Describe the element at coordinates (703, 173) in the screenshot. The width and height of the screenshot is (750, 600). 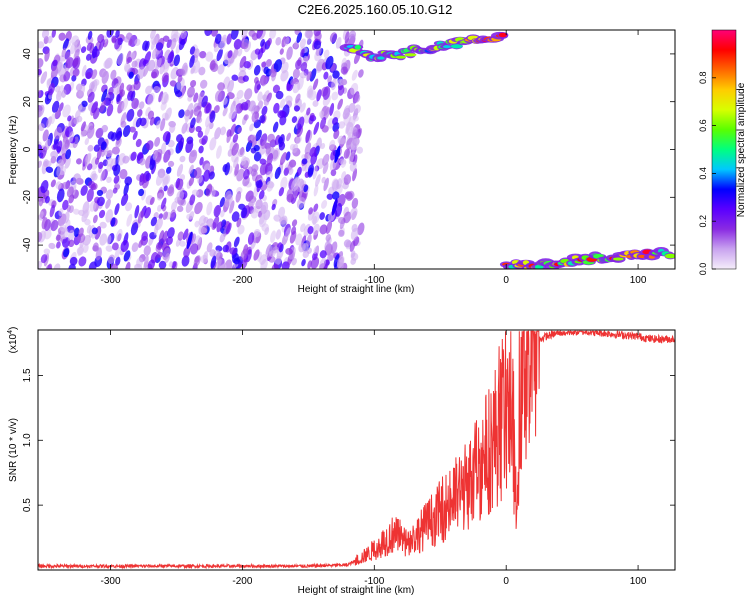
I see `colorbar-tick-label: 0.4` at that location.